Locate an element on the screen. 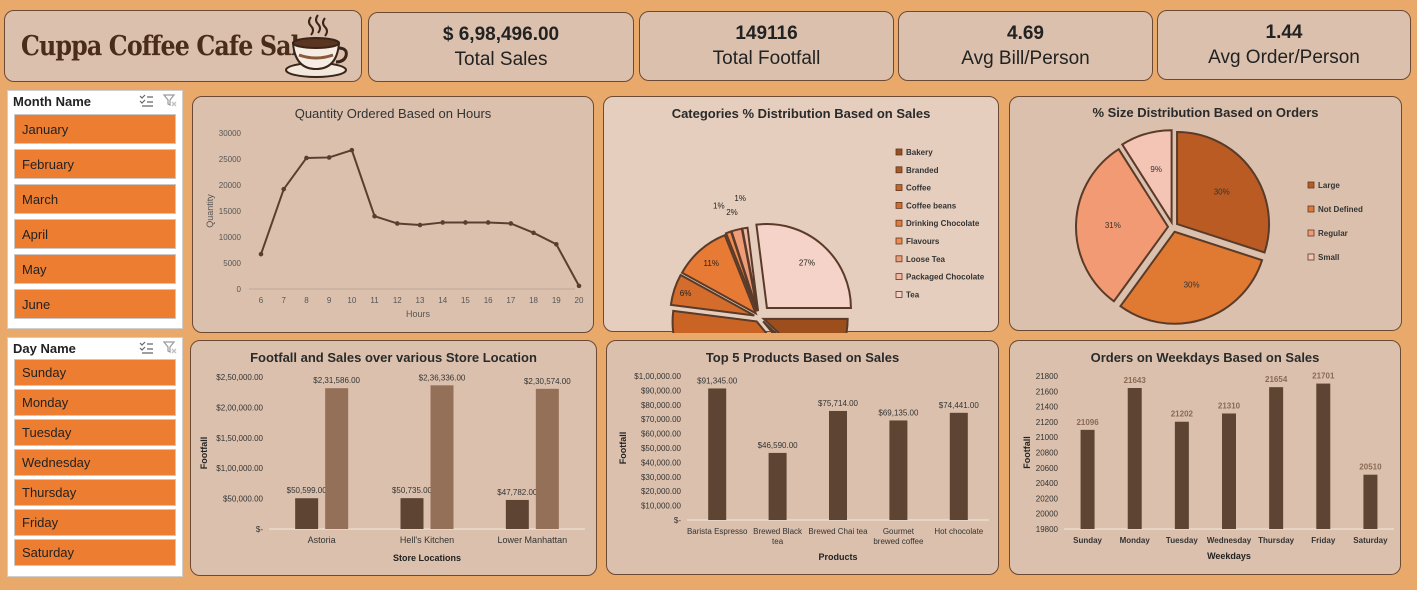 This screenshot has width=1417, height=590. x-tick-label: 14 is located at coordinates (442, 300).